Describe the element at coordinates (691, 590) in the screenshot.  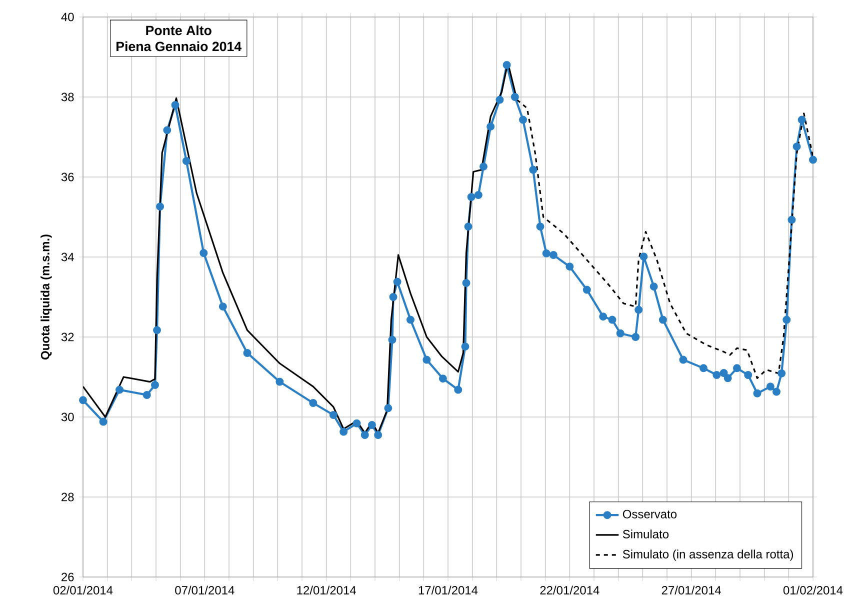
I see `x-tick-label: 27/01/2014` at that location.